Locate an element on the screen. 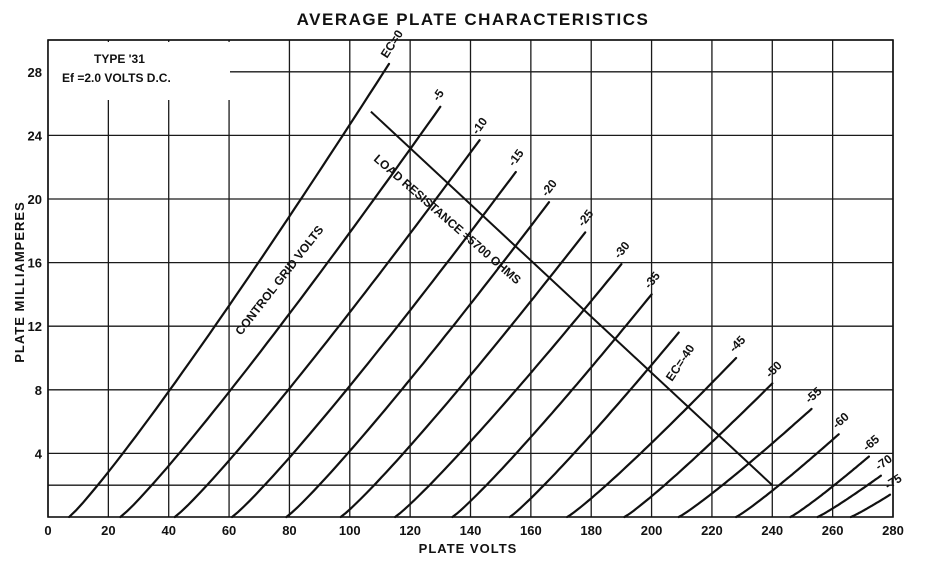  y-tick-label-8: 8 is located at coordinates (38, 390).